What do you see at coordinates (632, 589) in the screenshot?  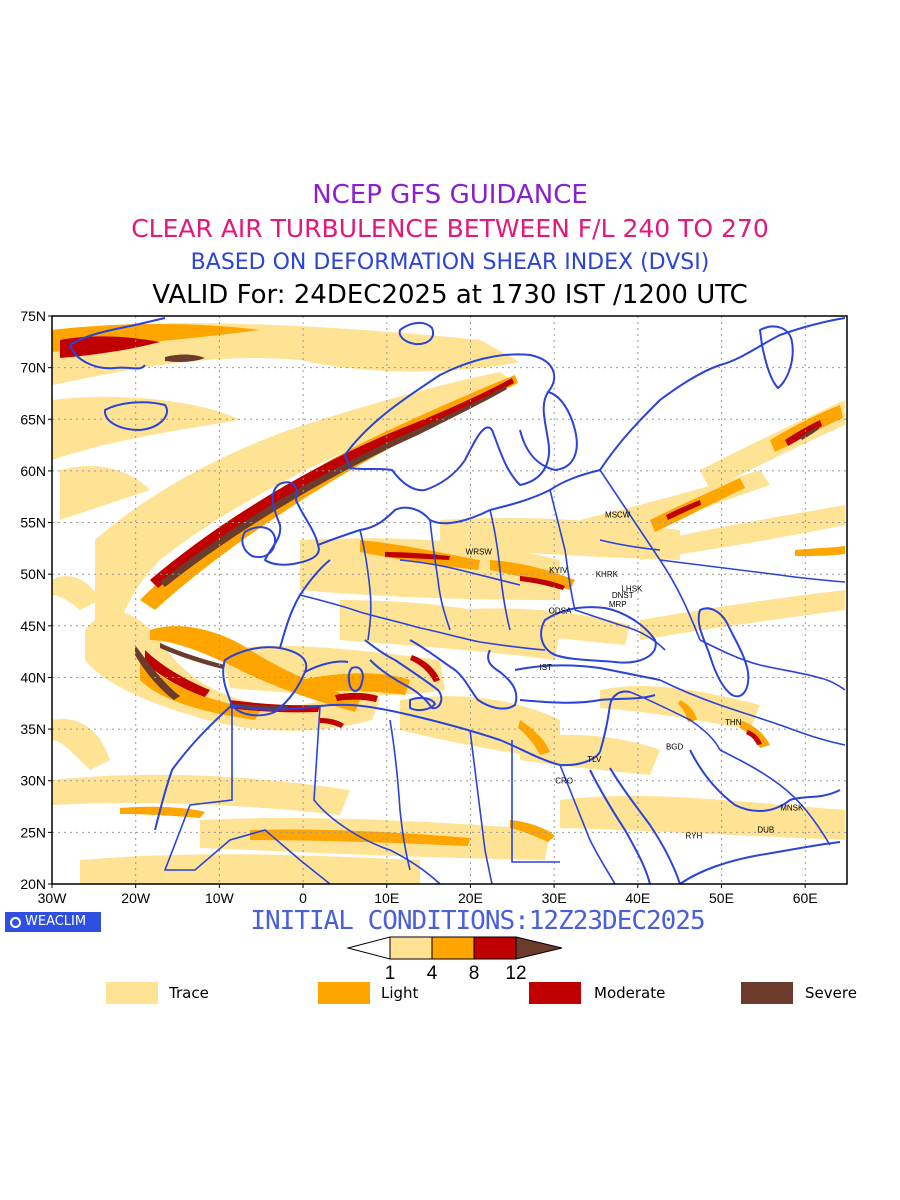 I see `station-label-lhsk: LHSK` at bounding box center [632, 589].